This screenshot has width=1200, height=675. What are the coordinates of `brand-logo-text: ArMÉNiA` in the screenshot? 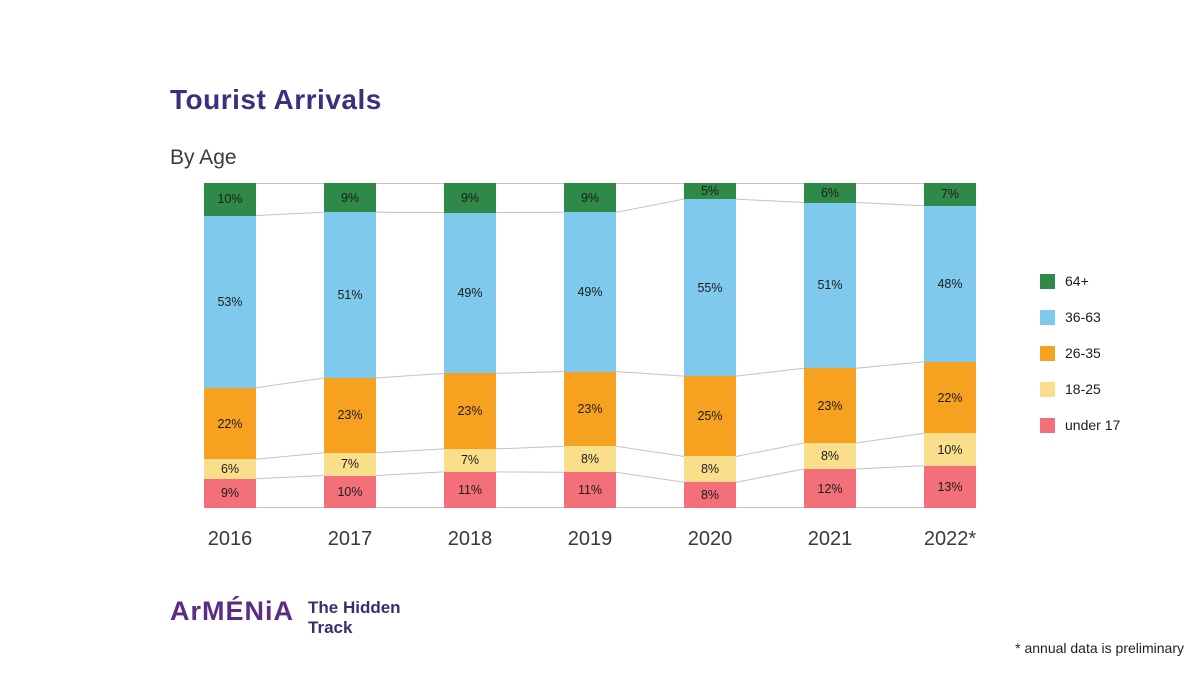 It's located at (232, 611).